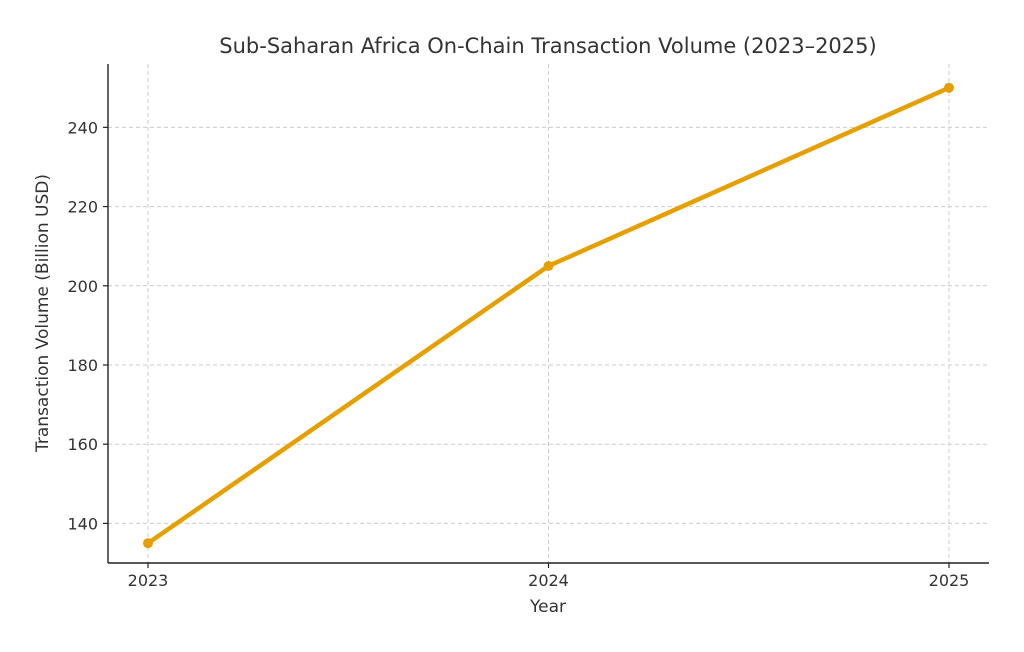 The width and height of the screenshot is (1024, 652). What do you see at coordinates (82, 127) in the screenshot?
I see `y-tick-label: 240` at bounding box center [82, 127].